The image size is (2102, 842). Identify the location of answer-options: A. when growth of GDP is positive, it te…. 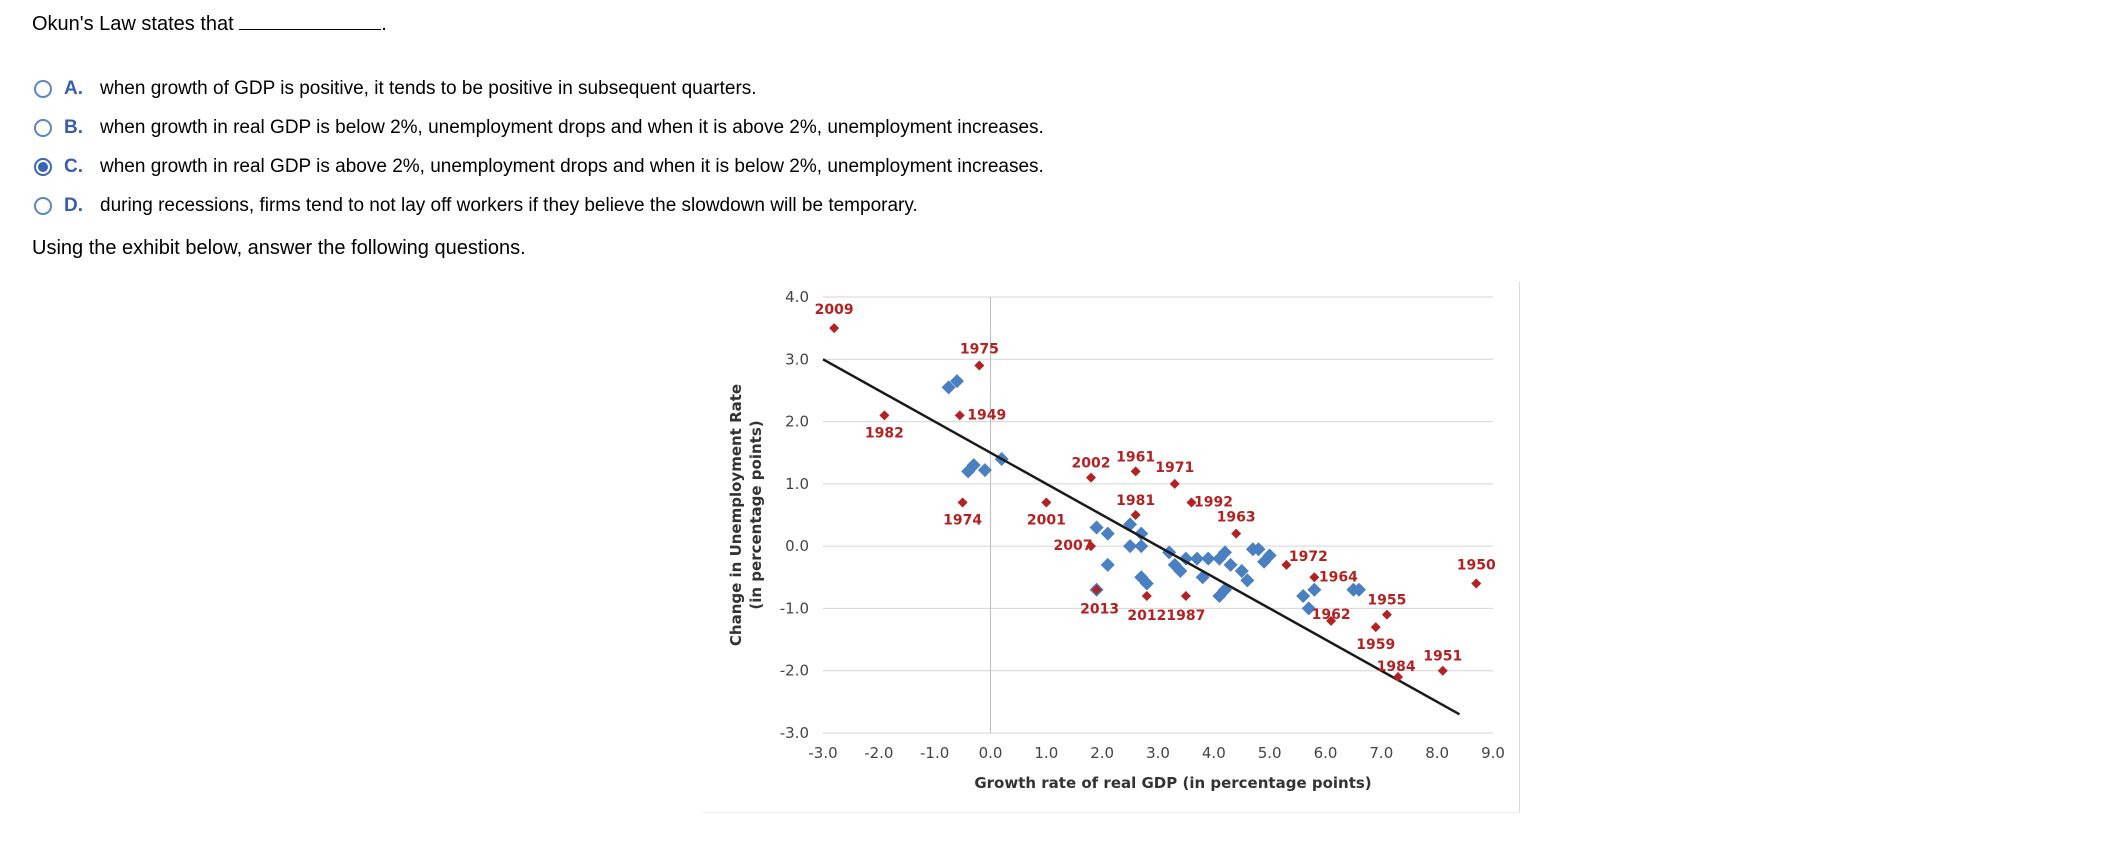
(539, 147).